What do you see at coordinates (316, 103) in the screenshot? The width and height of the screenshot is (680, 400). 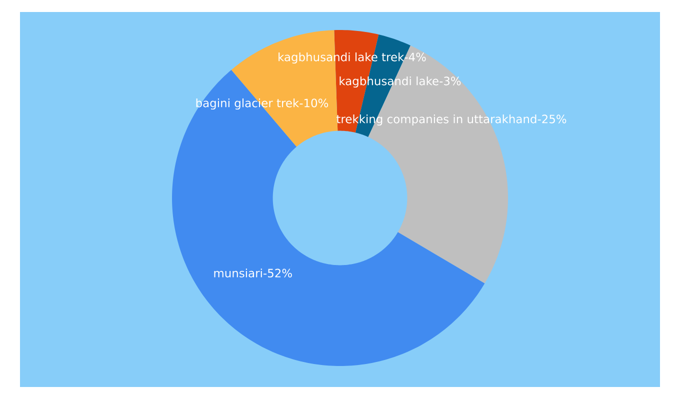 I see `data-label: 10%` at bounding box center [316, 103].